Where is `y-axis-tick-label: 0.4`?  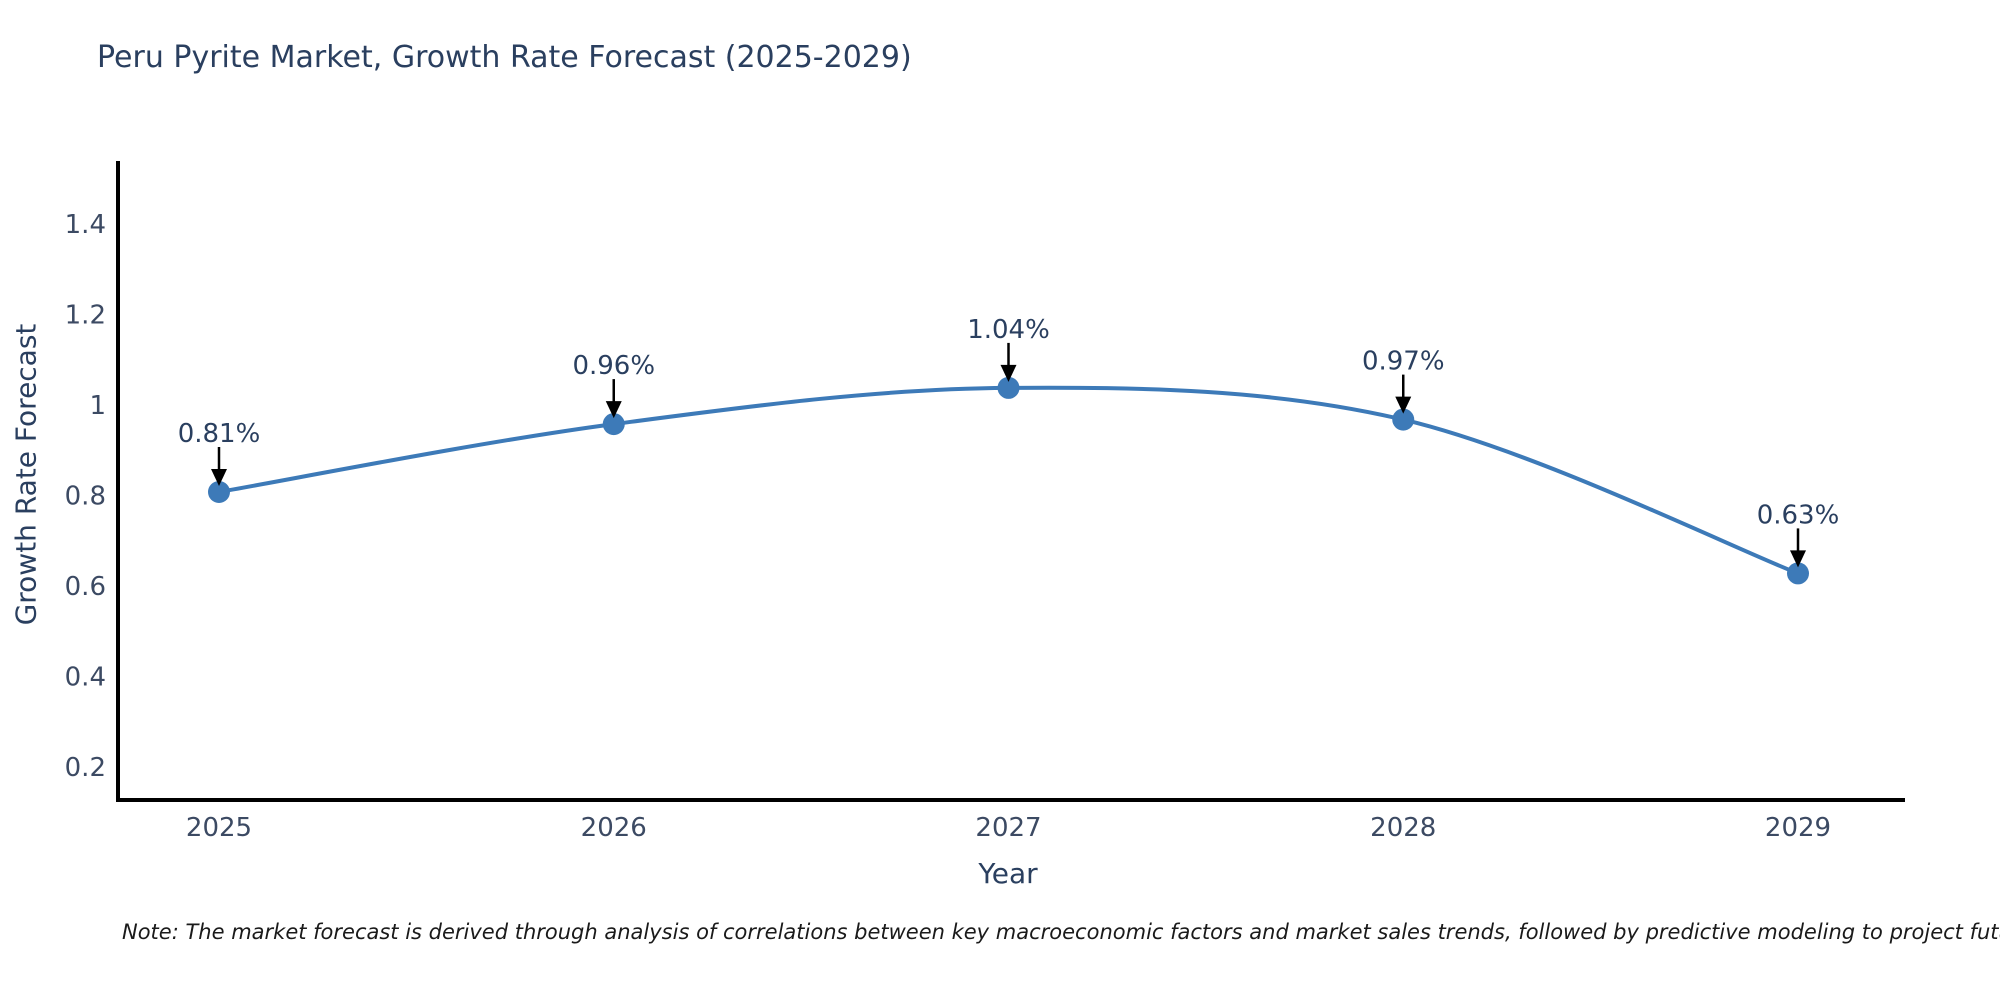
y-axis-tick-label: 0.4 is located at coordinates (85, 678).